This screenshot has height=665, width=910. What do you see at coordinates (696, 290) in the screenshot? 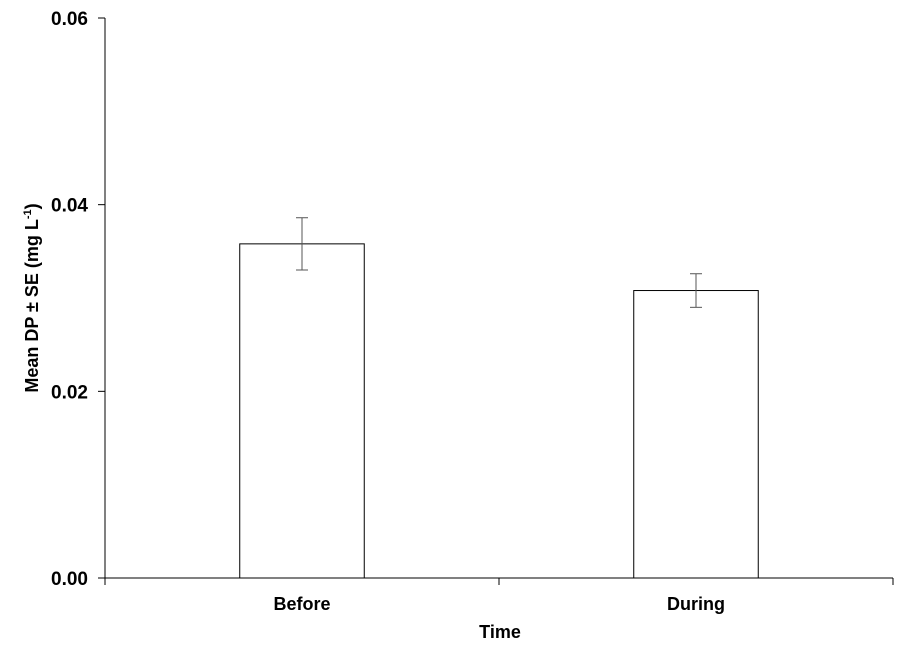
I see `error-bar-during` at bounding box center [696, 290].